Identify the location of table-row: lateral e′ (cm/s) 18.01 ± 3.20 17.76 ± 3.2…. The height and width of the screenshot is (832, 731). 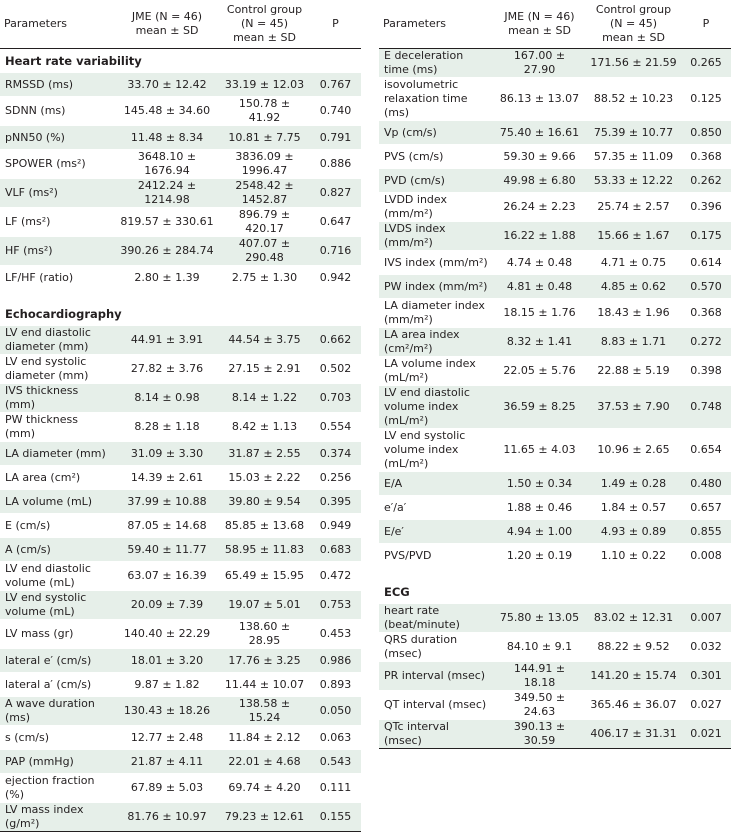
(180, 660).